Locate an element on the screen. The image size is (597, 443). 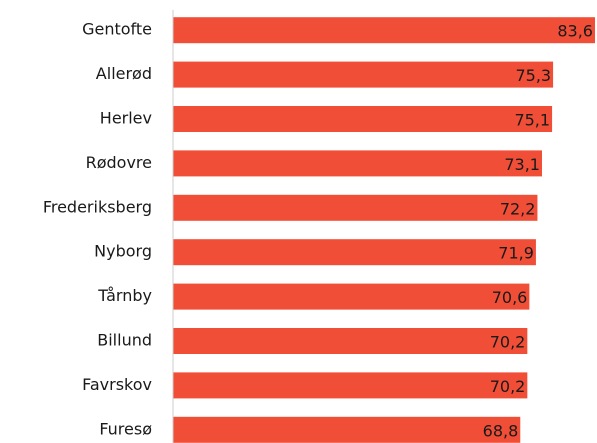
category-label: Furesø is located at coordinates (125, 428).